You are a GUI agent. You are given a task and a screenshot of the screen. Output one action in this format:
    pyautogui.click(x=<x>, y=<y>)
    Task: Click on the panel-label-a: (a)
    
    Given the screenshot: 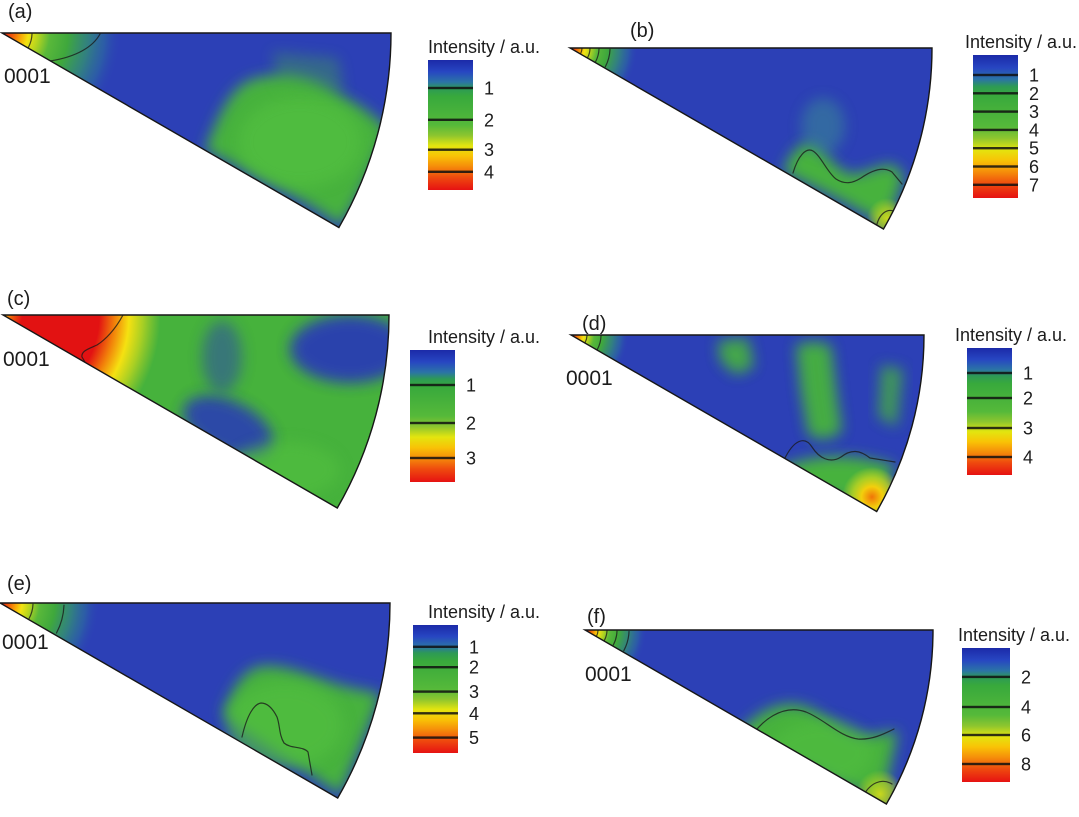 What is the action you would take?
    pyautogui.click(x=20, y=12)
    